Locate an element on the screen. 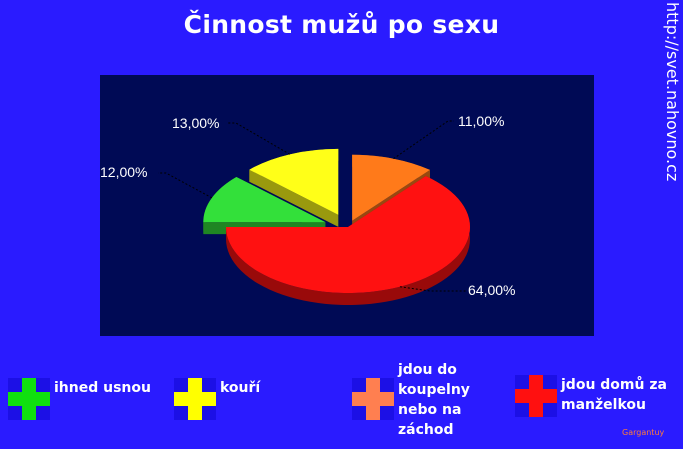  credit-text: Gargantuy is located at coordinates (643, 432).